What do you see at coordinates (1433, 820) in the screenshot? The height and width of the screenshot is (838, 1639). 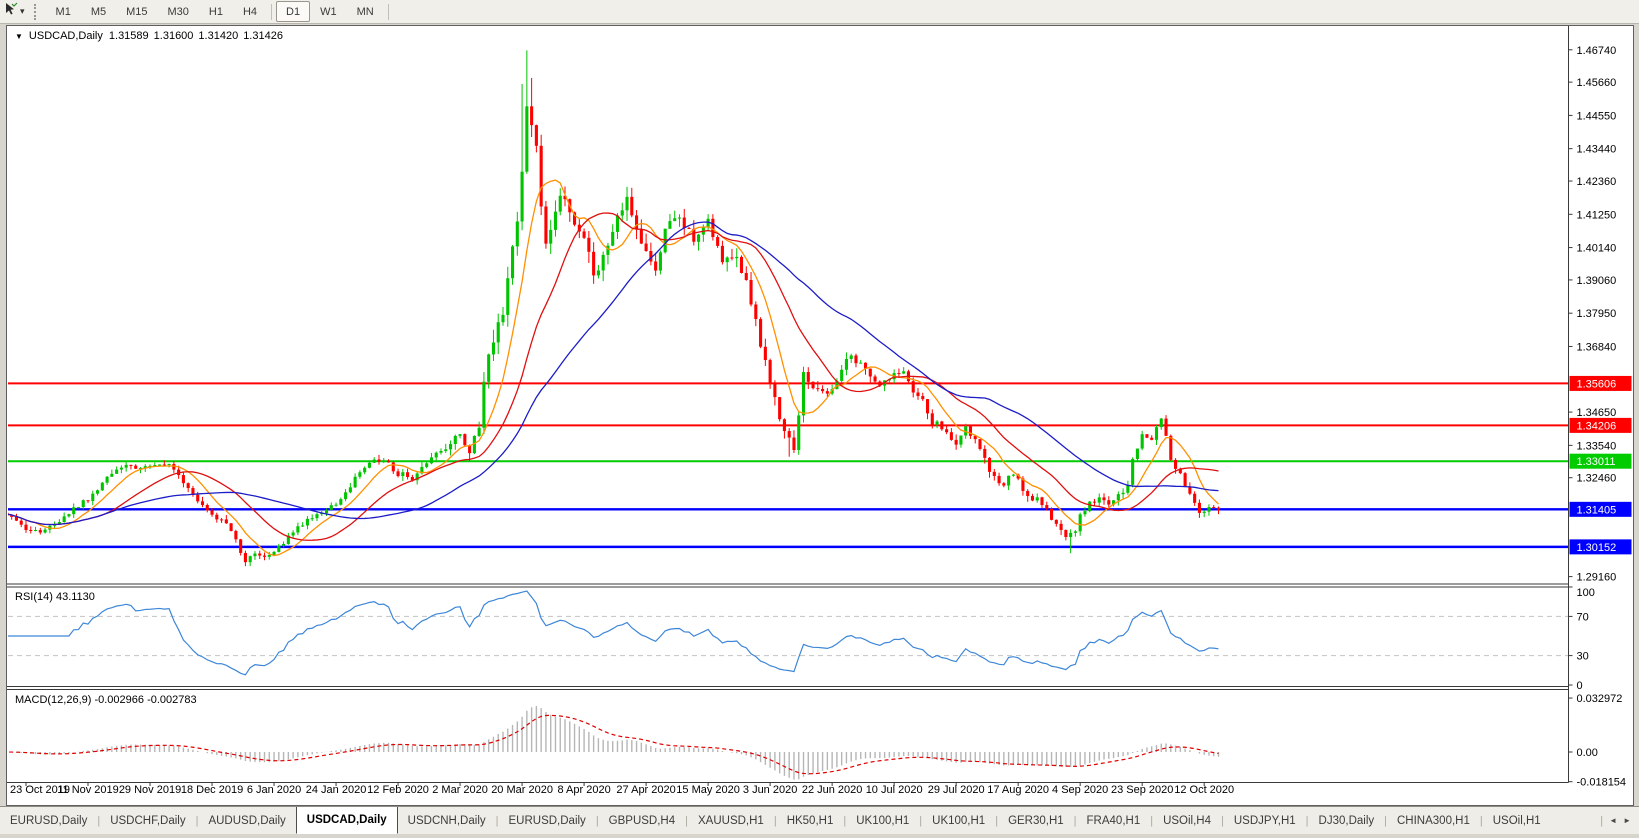 I see `chart-tab-china300-h1: CHINA300,H1` at bounding box center [1433, 820].